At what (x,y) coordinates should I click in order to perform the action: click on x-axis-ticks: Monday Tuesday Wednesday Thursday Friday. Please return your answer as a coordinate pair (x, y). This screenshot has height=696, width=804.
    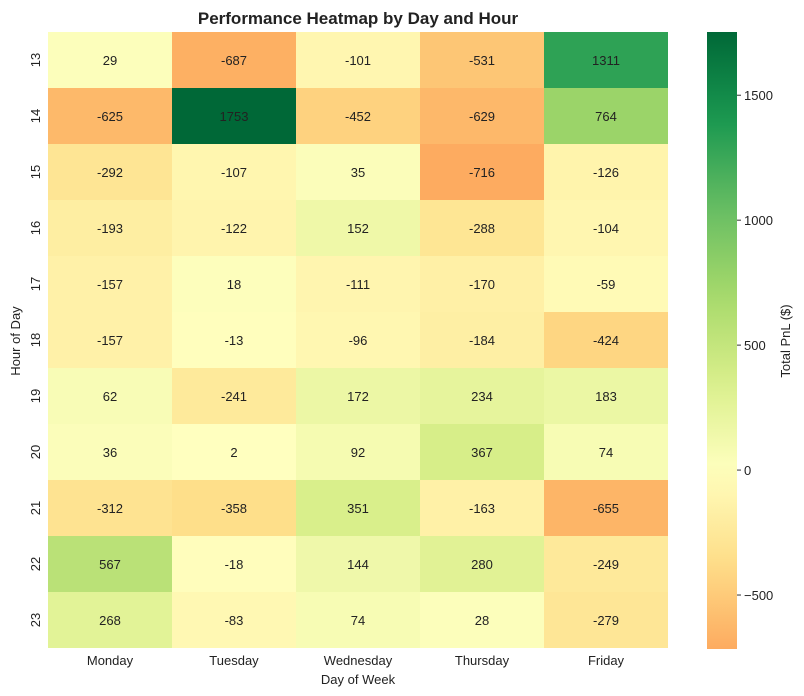
    Looking at the image, I should click on (356, 660).